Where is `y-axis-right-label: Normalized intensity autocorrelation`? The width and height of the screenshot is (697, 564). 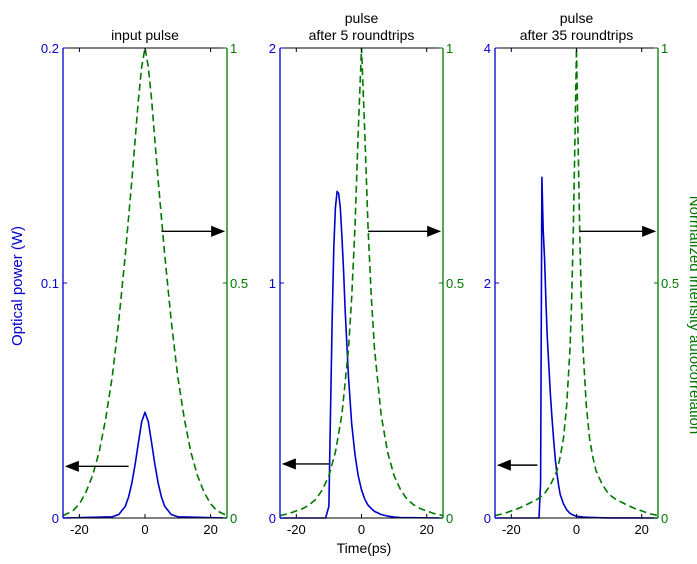 y-axis-right-label: Normalized intensity autocorrelation is located at coordinates (691, 315).